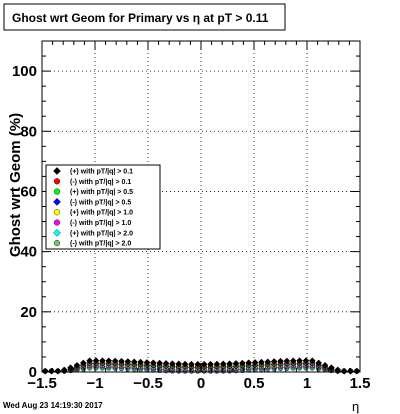 The image size is (400, 414). Describe the element at coordinates (42, 383) in the screenshot. I see `x-tick-label: −1.5` at that location.